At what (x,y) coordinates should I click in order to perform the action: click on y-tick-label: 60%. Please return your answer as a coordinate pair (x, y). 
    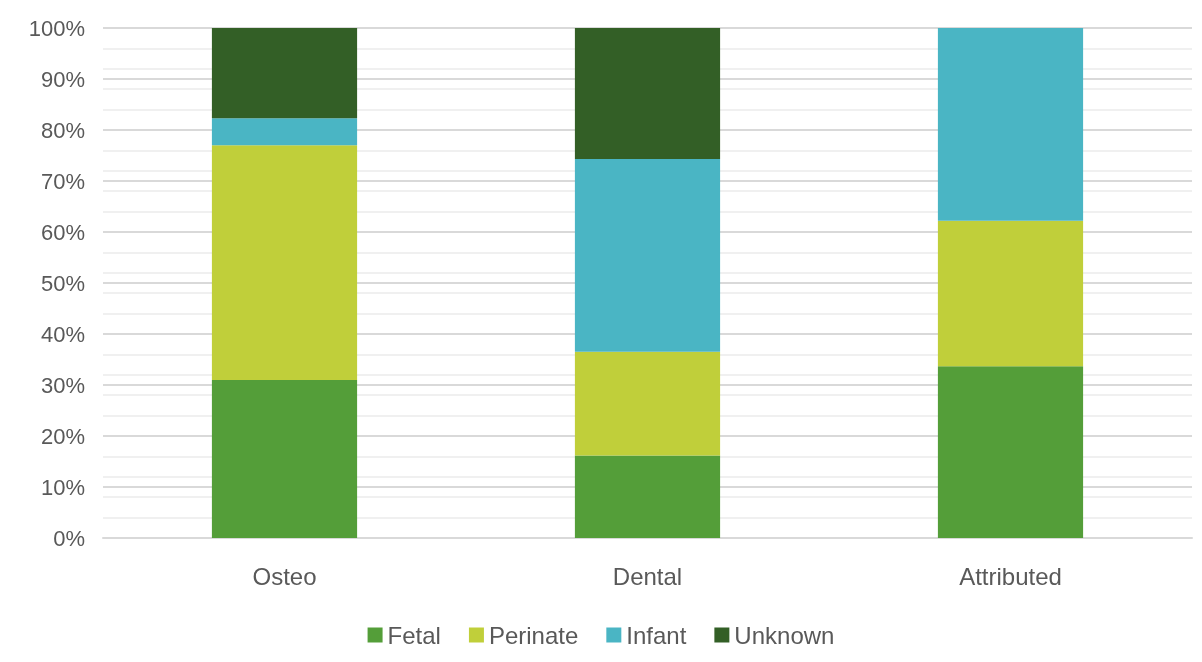
    Looking at the image, I should click on (62, 232).